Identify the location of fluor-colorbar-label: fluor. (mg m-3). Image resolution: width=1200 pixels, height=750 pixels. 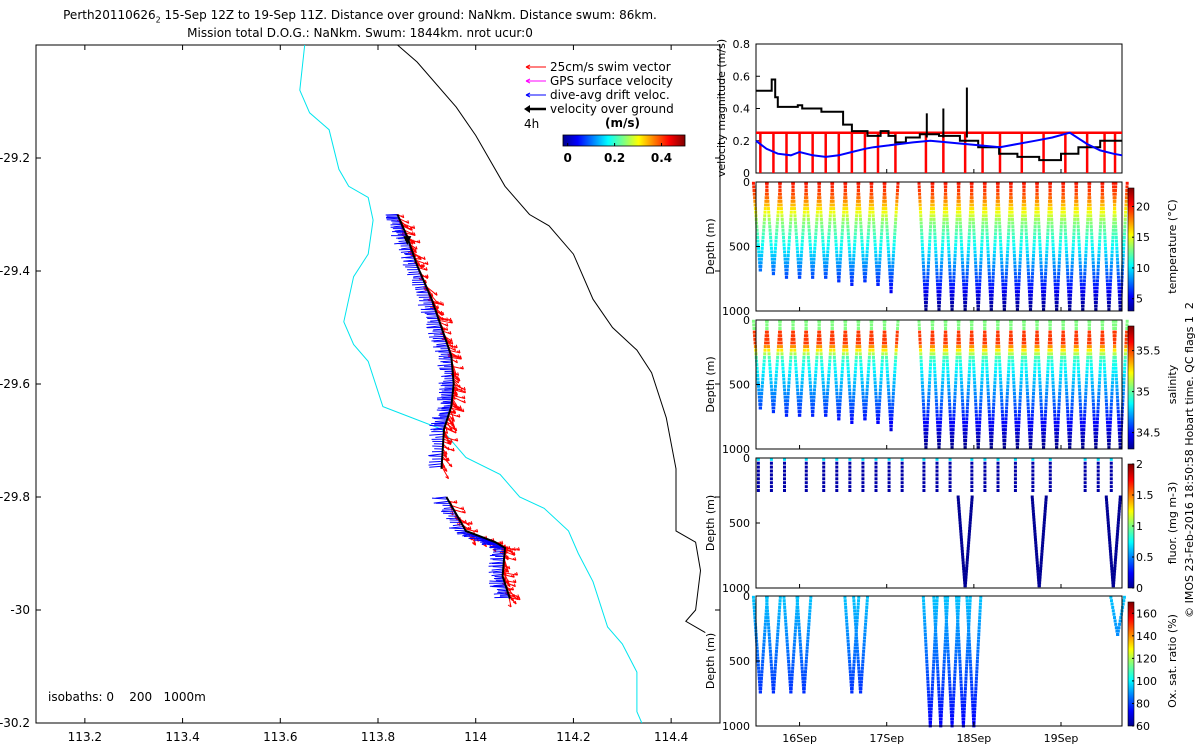
(1172, 523).